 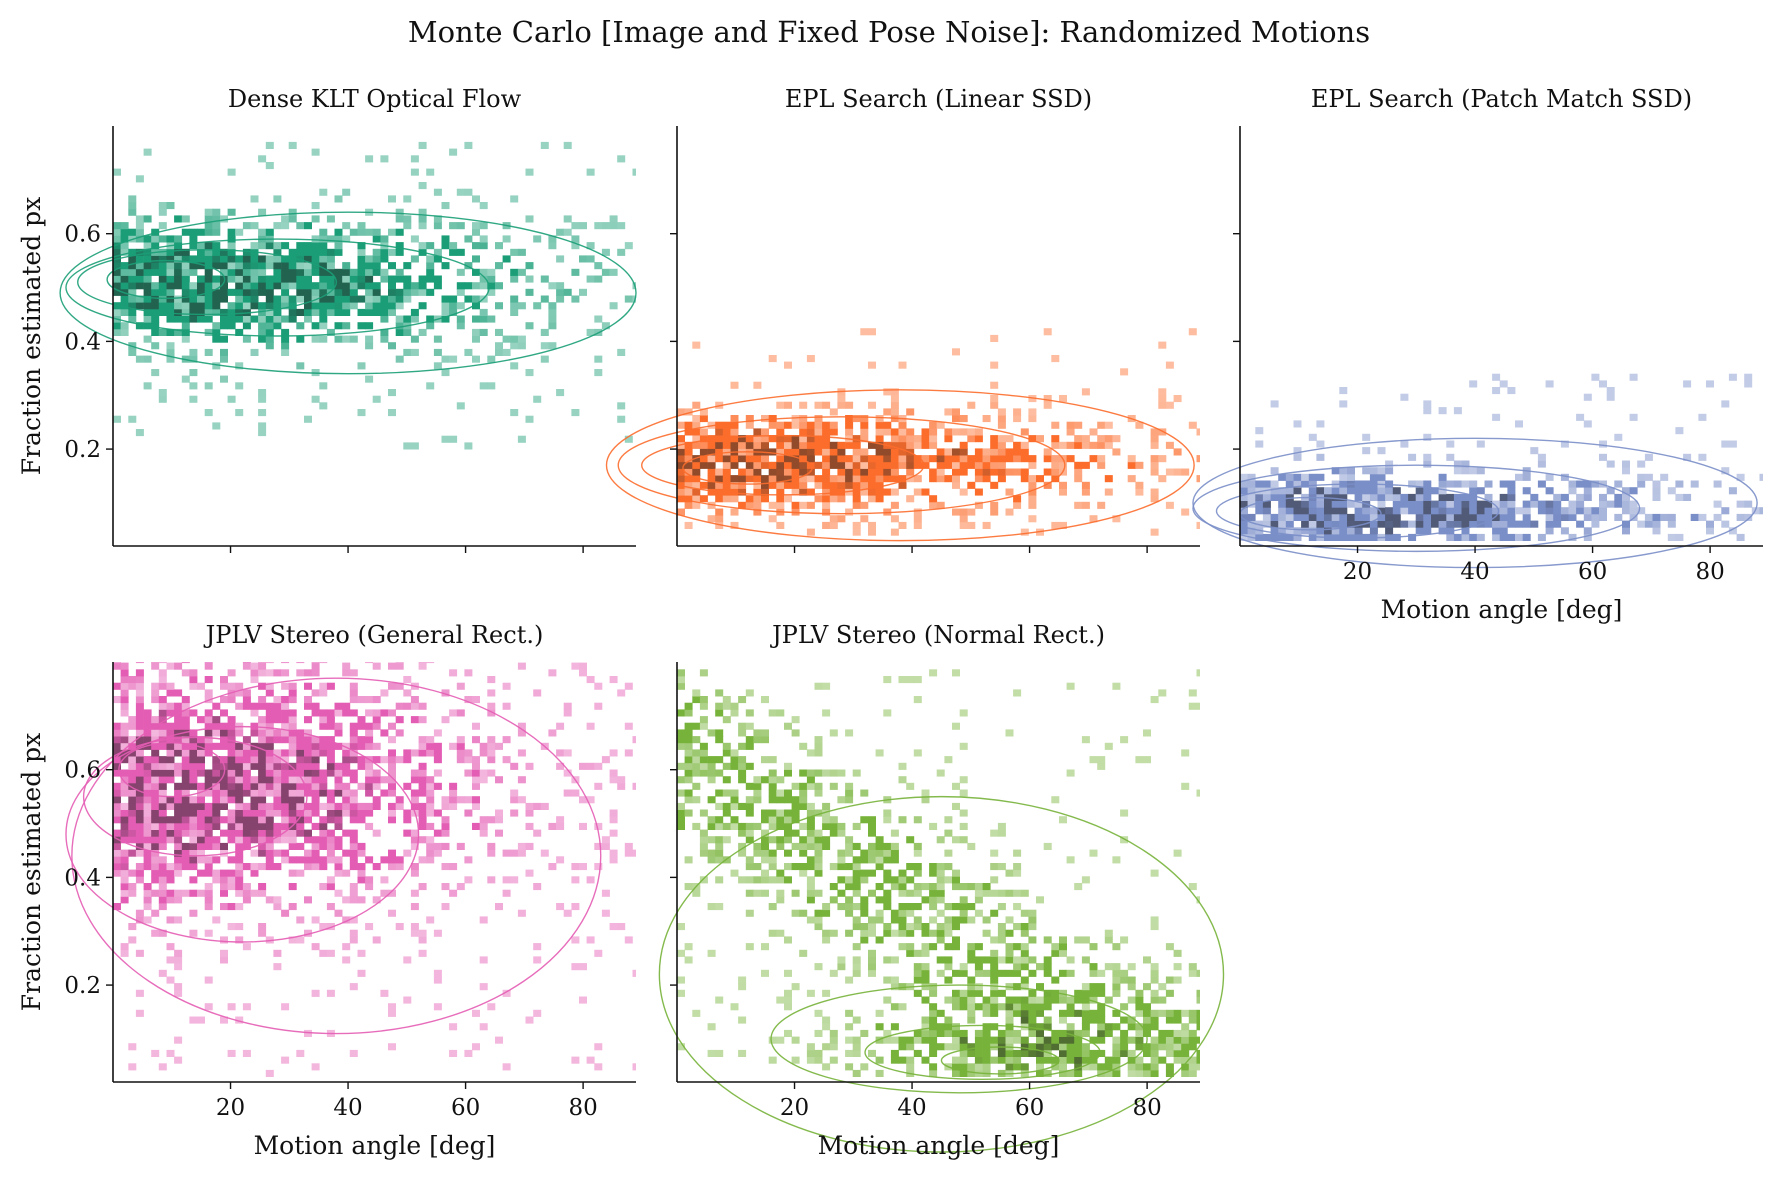 What do you see at coordinates (1357, 511) in the screenshot?
I see `kde-contour` at bounding box center [1357, 511].